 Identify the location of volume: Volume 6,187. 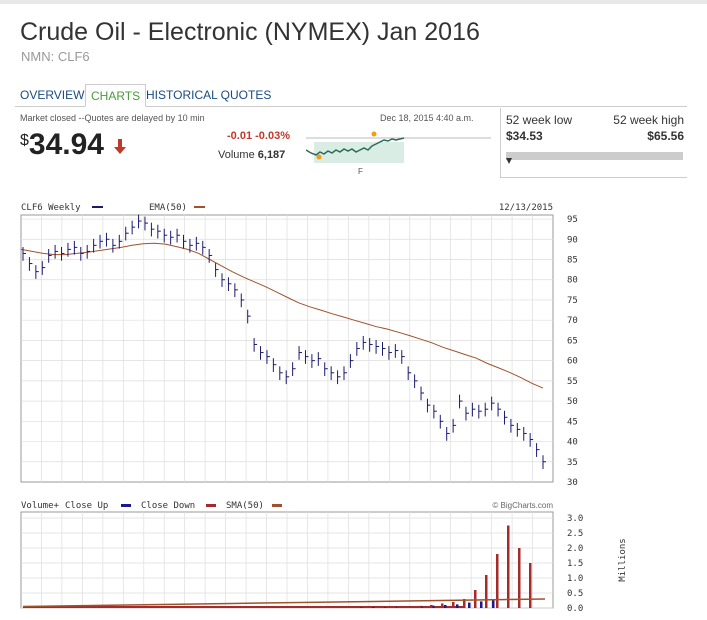
(251, 155).